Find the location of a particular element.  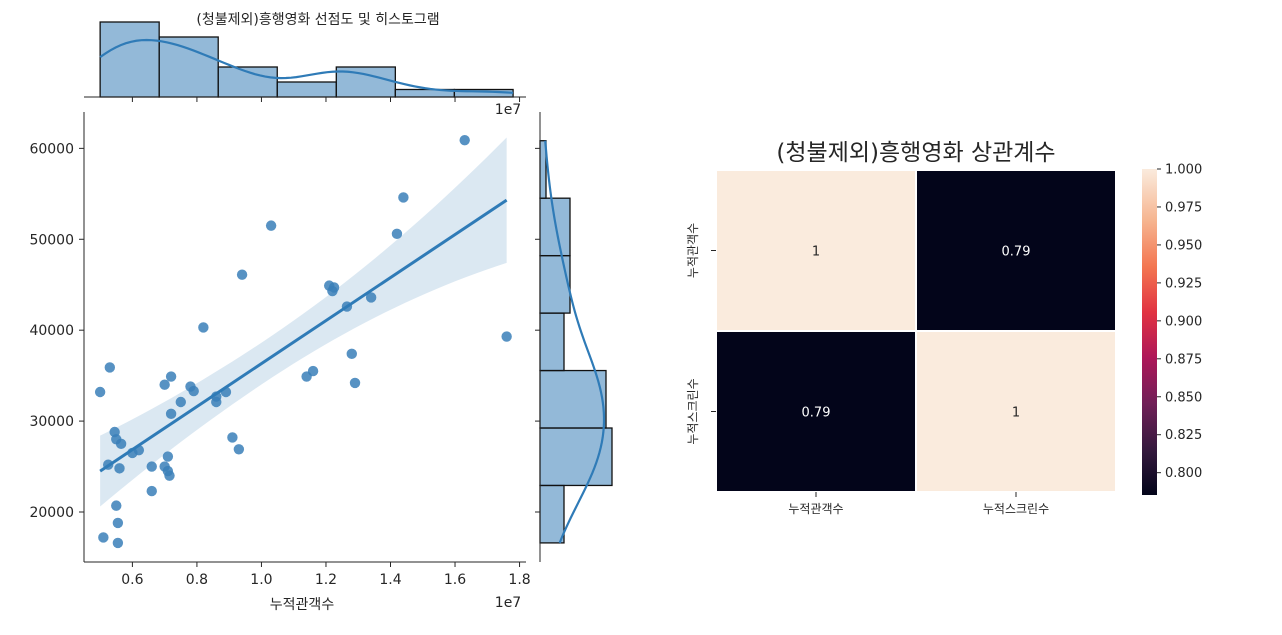

colorbar-tick-label: 0.875 is located at coordinates (1183, 359).